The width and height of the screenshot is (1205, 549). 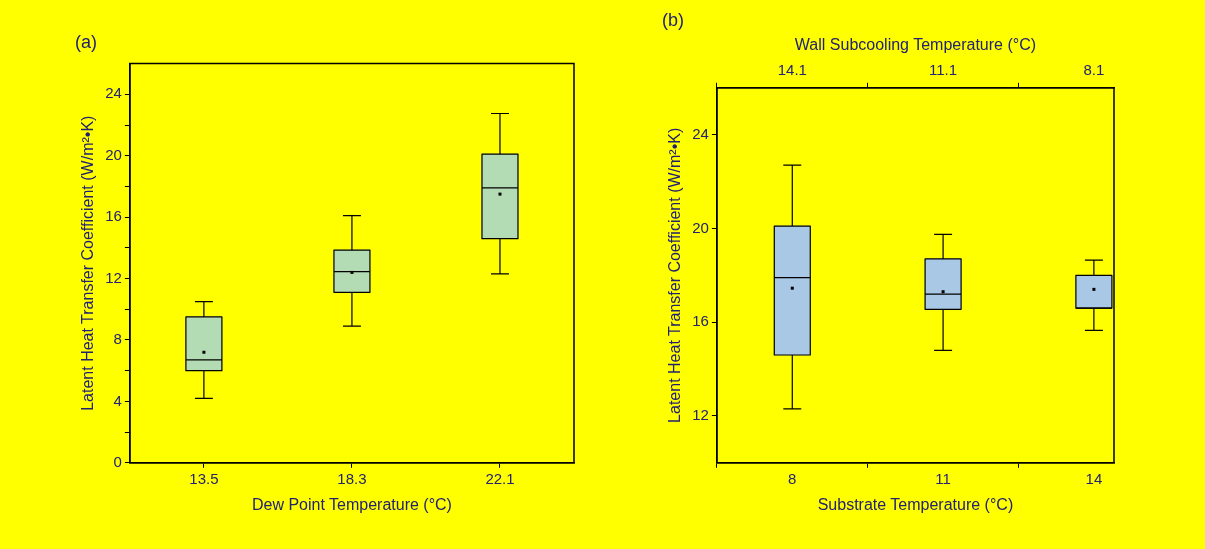 What do you see at coordinates (943, 478) in the screenshot?
I see `x-tick-label: 11` at bounding box center [943, 478].